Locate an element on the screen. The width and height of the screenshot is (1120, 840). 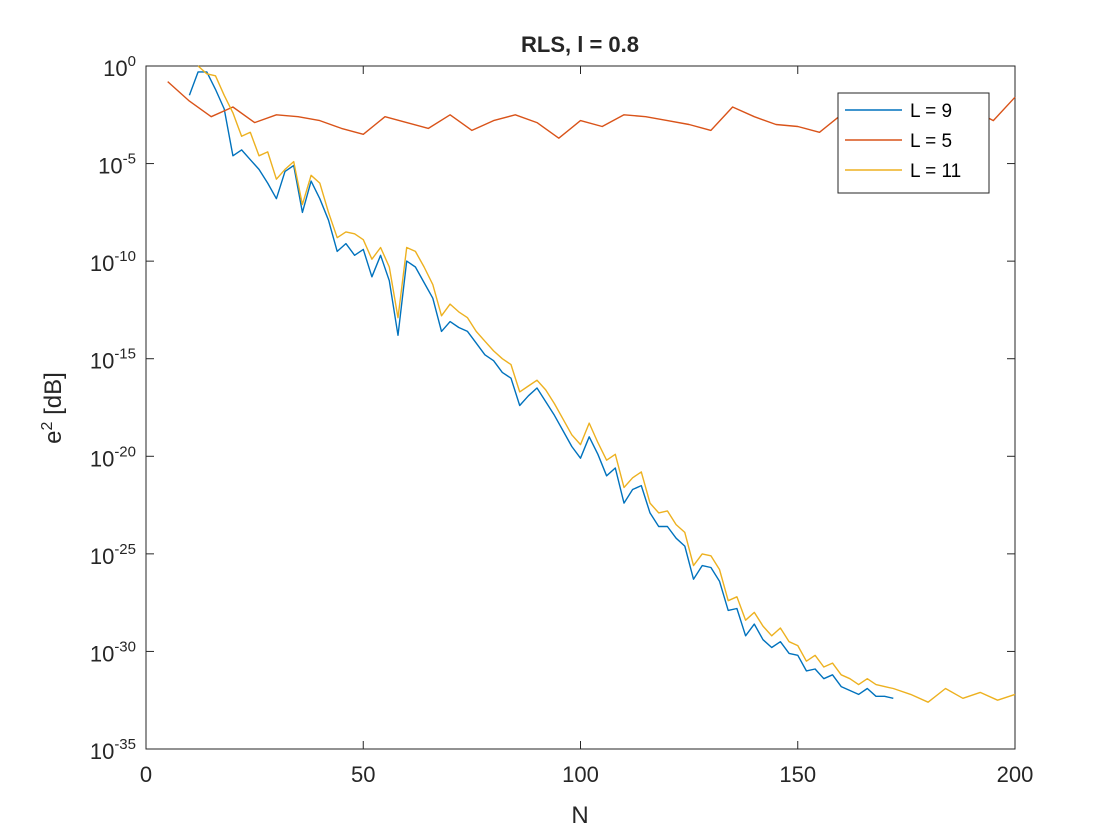
x-tick-label: 0 is located at coordinates (146, 774).